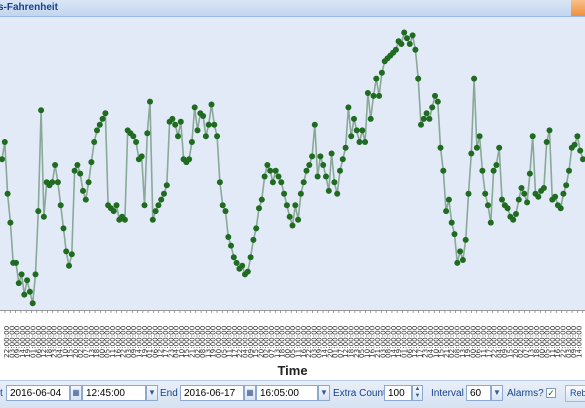 This screenshot has width=585, height=408. What do you see at coordinates (212, 393) in the screenshot?
I see `end-date-field: 2016-06-17` at bounding box center [212, 393].